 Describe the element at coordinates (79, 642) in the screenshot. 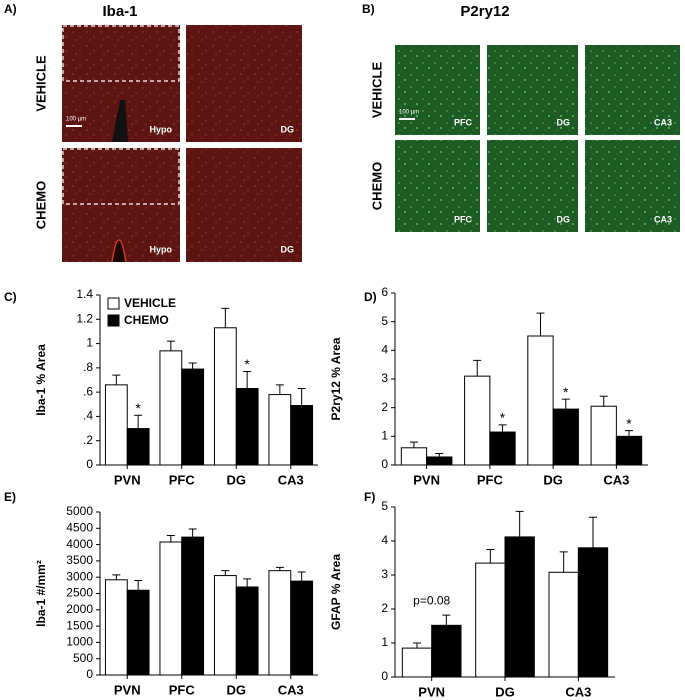

I see `y-tick-label: 1000` at that location.